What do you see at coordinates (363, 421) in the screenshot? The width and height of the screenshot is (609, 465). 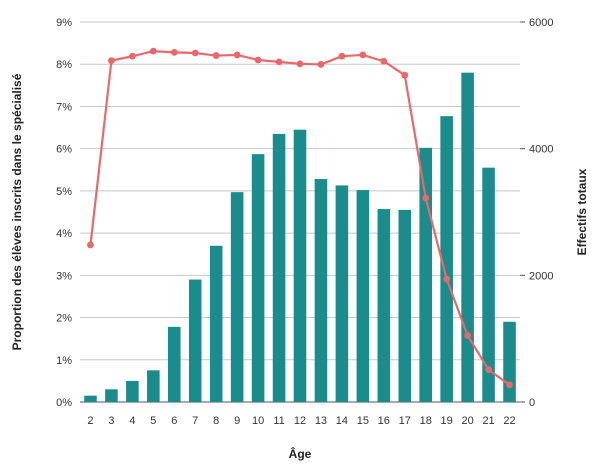 I see `x-tick-label: 15` at bounding box center [363, 421].